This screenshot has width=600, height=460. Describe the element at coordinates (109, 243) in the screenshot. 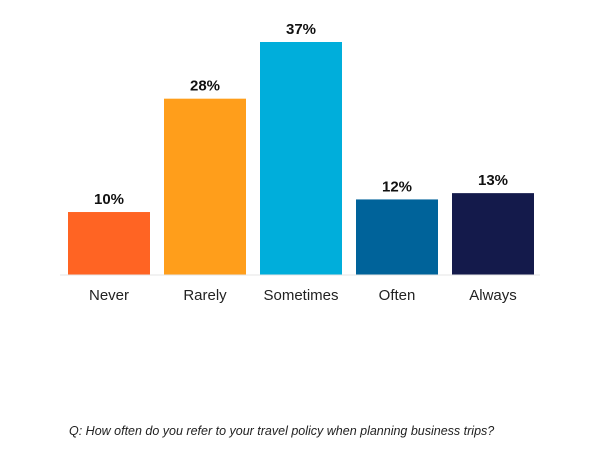

I see `bar-never` at that location.